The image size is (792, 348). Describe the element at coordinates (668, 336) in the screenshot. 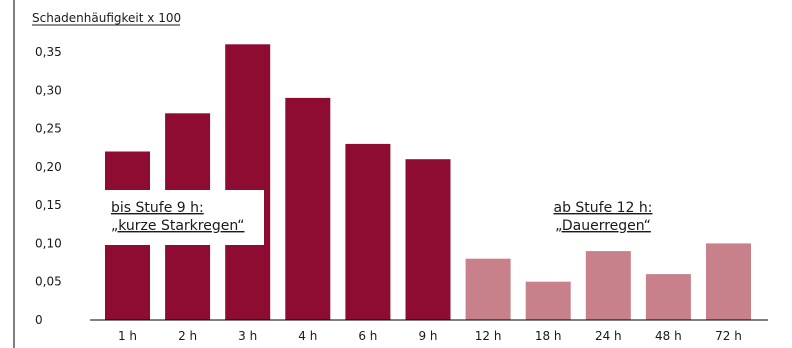

I see `x-tick-label: 48 h` at that location.